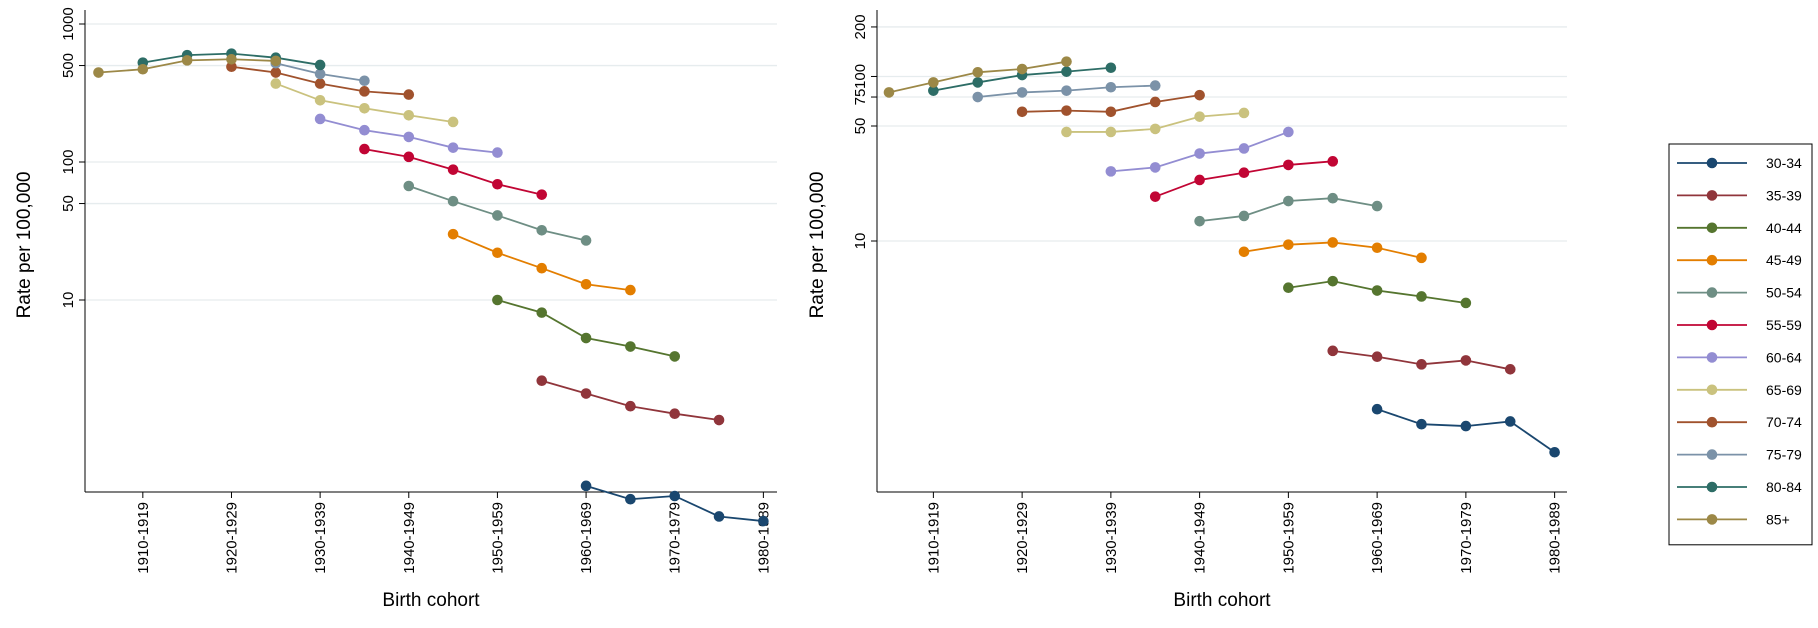  I want to click on x-tick-label: 1970-1979, so click(1466, 538).